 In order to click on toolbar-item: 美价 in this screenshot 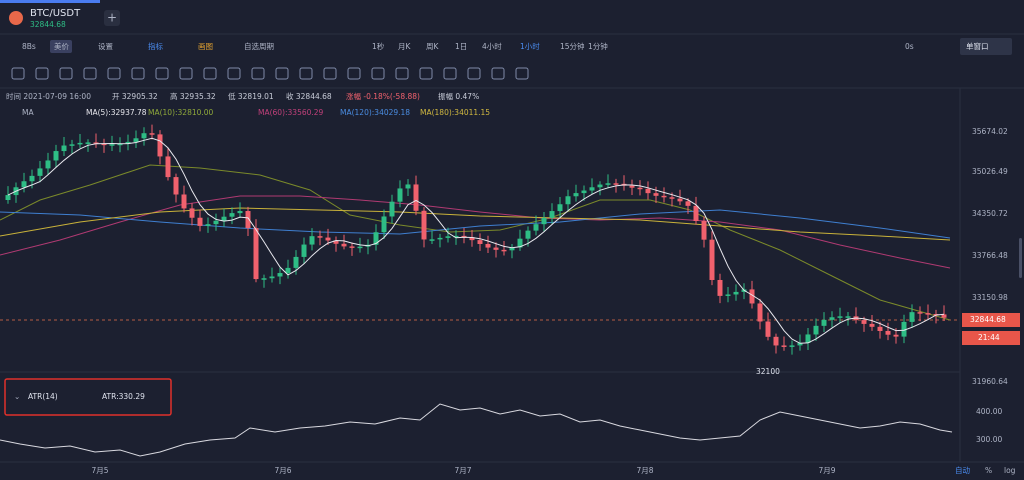, I will do `click(61, 46)`.